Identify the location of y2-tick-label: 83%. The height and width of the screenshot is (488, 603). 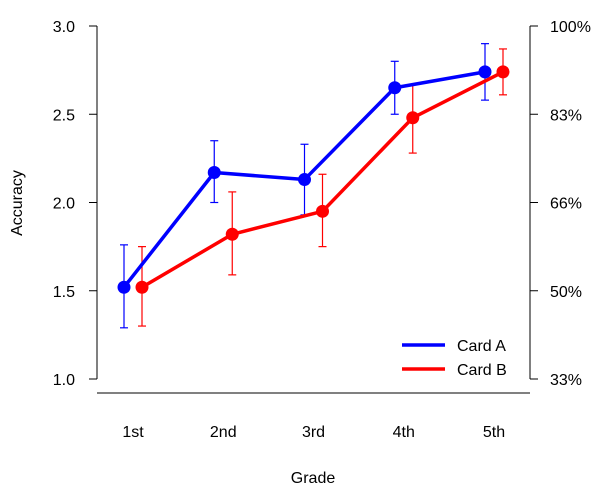
(566, 115).